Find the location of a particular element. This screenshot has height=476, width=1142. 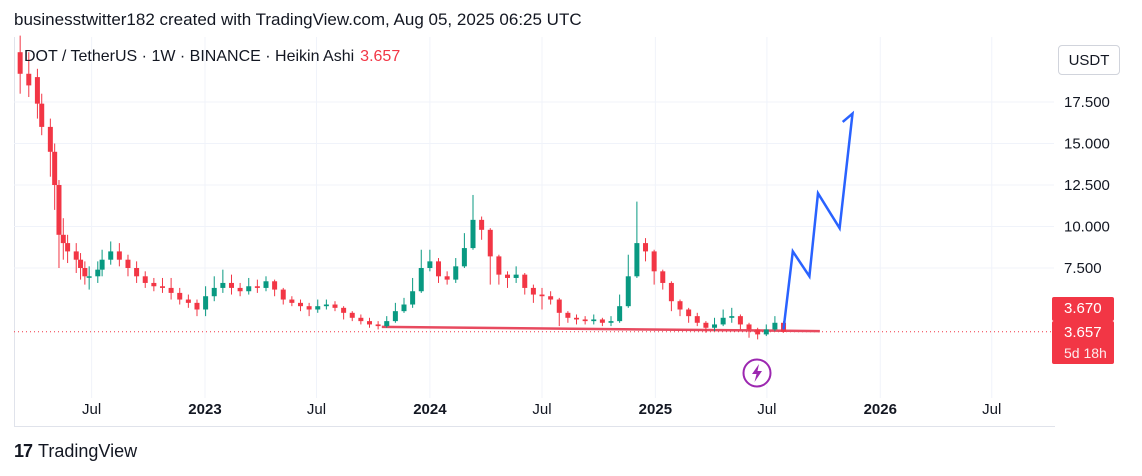

legend-interval: 1W is located at coordinates (163, 56).